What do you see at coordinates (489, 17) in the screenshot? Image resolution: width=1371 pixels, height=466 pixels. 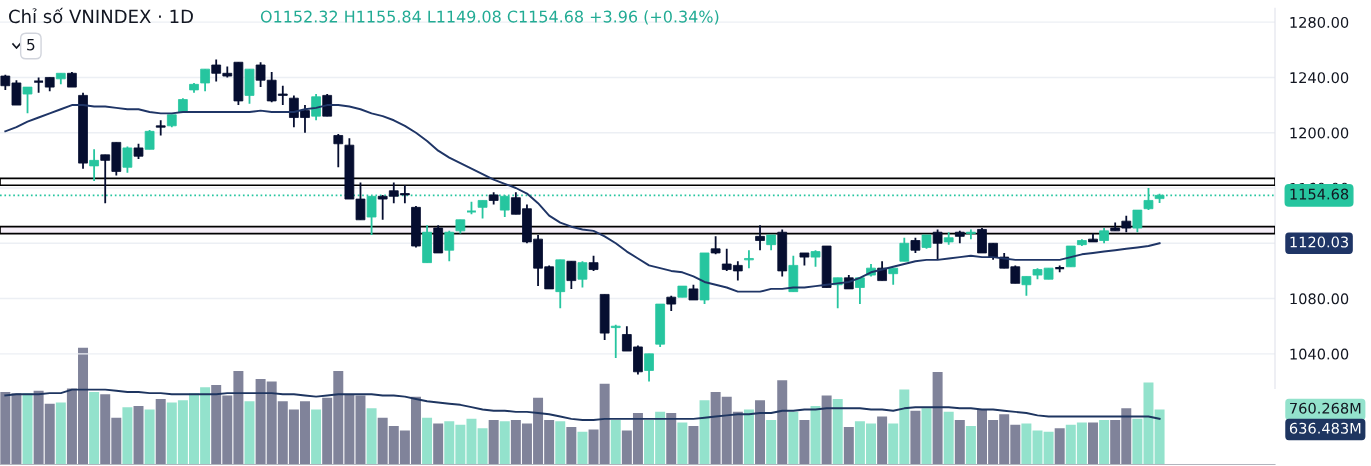 I see `chart-subtitle: O1152.32 H1155.84 L1149.08 C1154.68 +3.96 (+0.34%)` at bounding box center [489, 17].